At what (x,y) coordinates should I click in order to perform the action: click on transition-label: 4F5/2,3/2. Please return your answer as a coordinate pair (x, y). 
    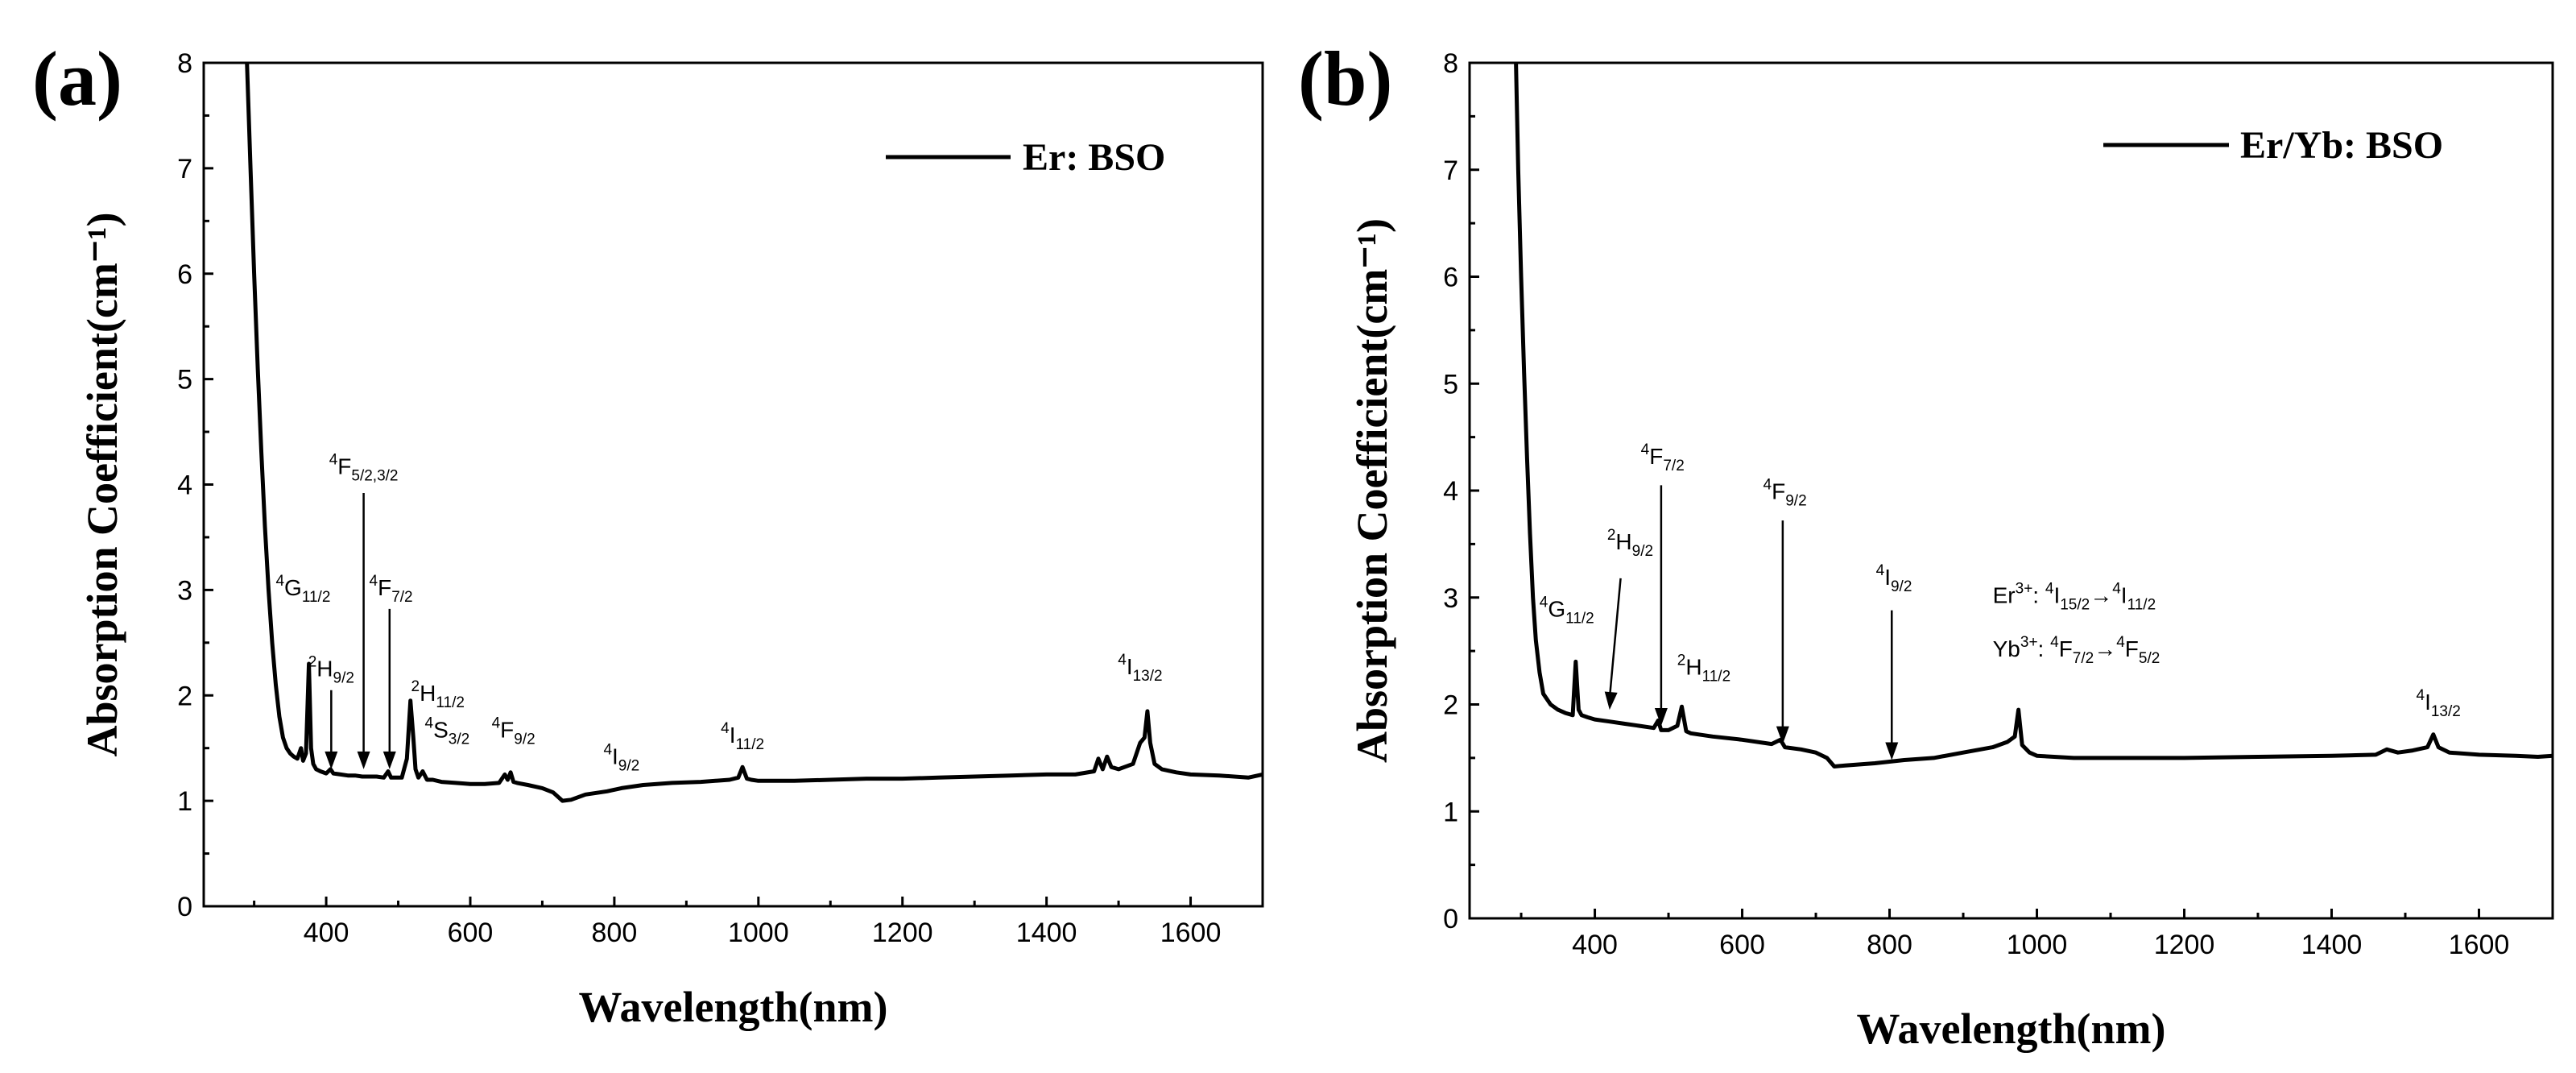
    Looking at the image, I should click on (364, 467).